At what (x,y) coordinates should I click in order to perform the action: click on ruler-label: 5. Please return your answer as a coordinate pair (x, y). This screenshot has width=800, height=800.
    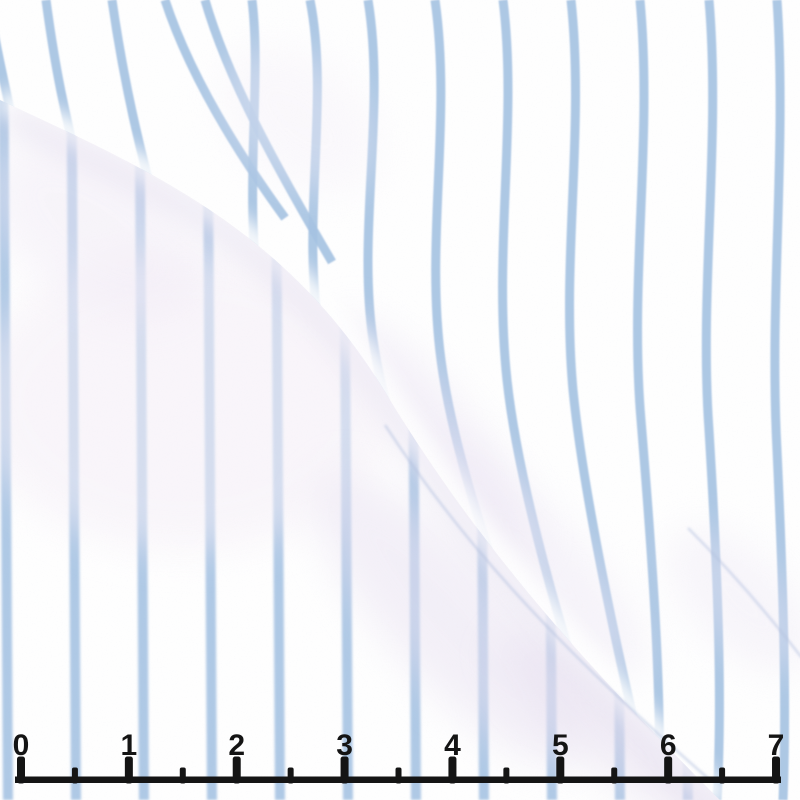
    Looking at the image, I should click on (560, 745).